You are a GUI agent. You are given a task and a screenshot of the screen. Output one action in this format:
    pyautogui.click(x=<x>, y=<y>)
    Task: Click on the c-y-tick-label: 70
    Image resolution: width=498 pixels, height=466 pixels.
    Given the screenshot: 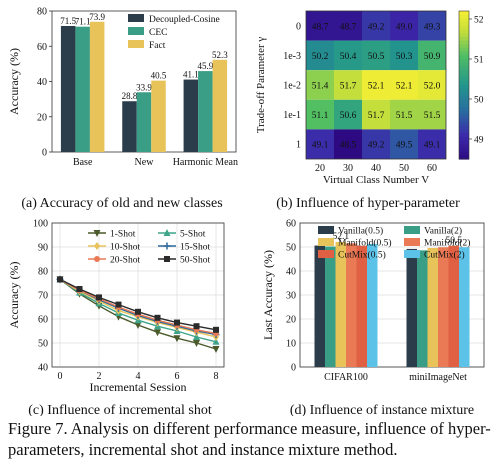 What is the action you would take?
    pyautogui.click(x=43, y=296)
    